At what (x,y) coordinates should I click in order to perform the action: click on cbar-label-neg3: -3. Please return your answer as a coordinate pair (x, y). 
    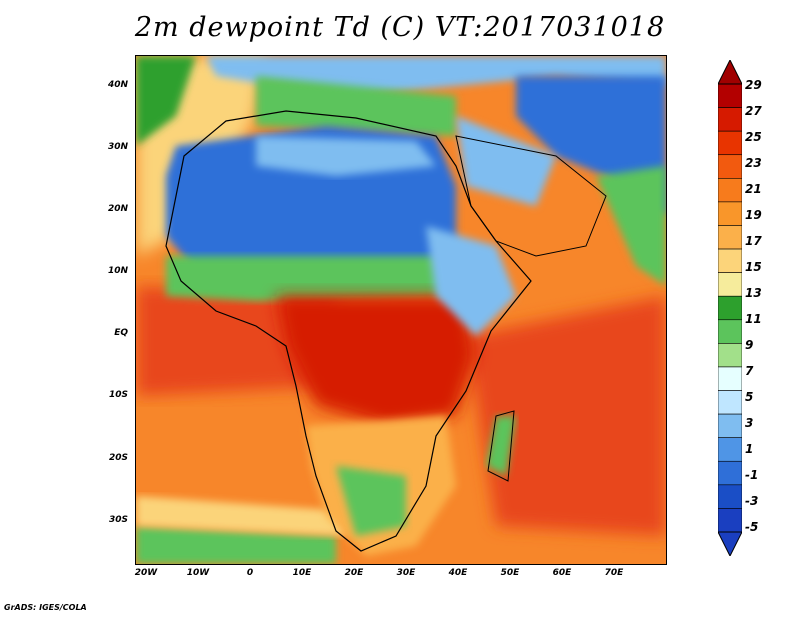
    Looking at the image, I should click on (752, 501).